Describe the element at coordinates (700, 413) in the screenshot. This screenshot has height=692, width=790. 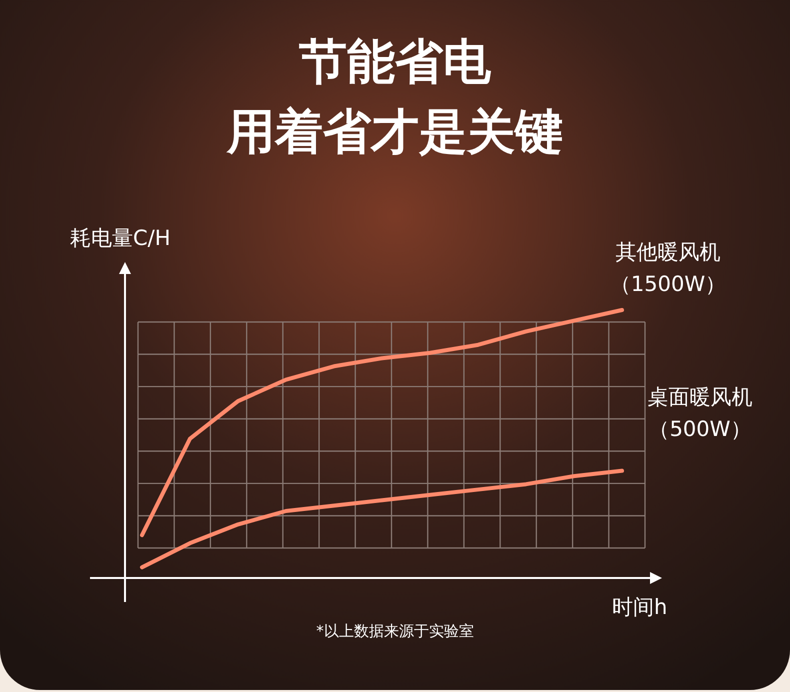
I see `series-label: 桌面暖风机（500W）` at that location.